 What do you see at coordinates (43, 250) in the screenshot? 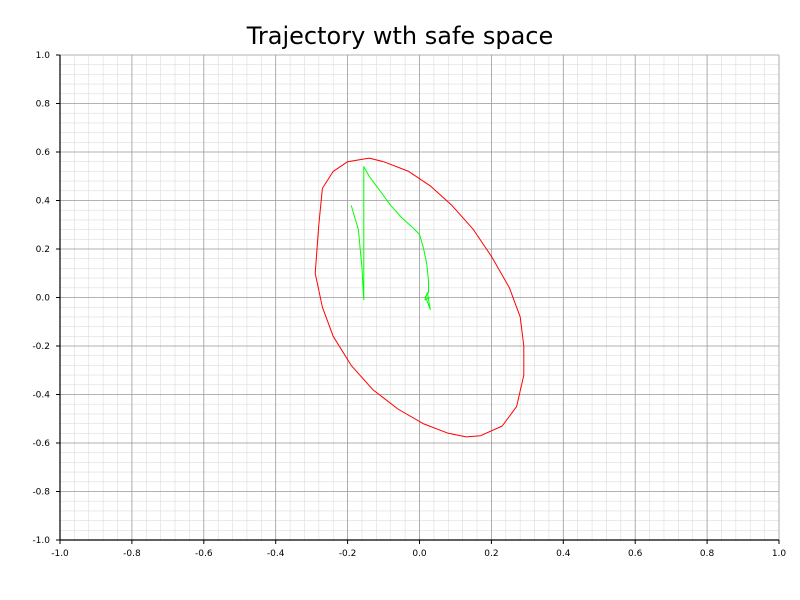
I see `y-tick-label: 0.2` at bounding box center [43, 250].